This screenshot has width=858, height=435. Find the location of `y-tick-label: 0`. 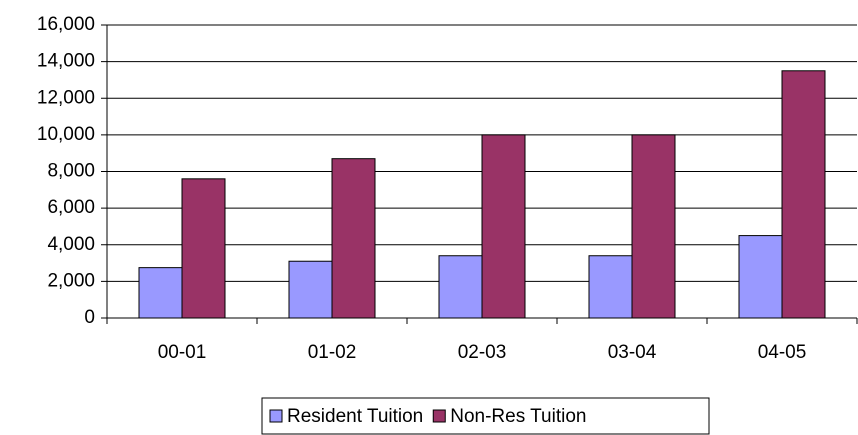

y-tick-label: 0 is located at coordinates (89, 317).